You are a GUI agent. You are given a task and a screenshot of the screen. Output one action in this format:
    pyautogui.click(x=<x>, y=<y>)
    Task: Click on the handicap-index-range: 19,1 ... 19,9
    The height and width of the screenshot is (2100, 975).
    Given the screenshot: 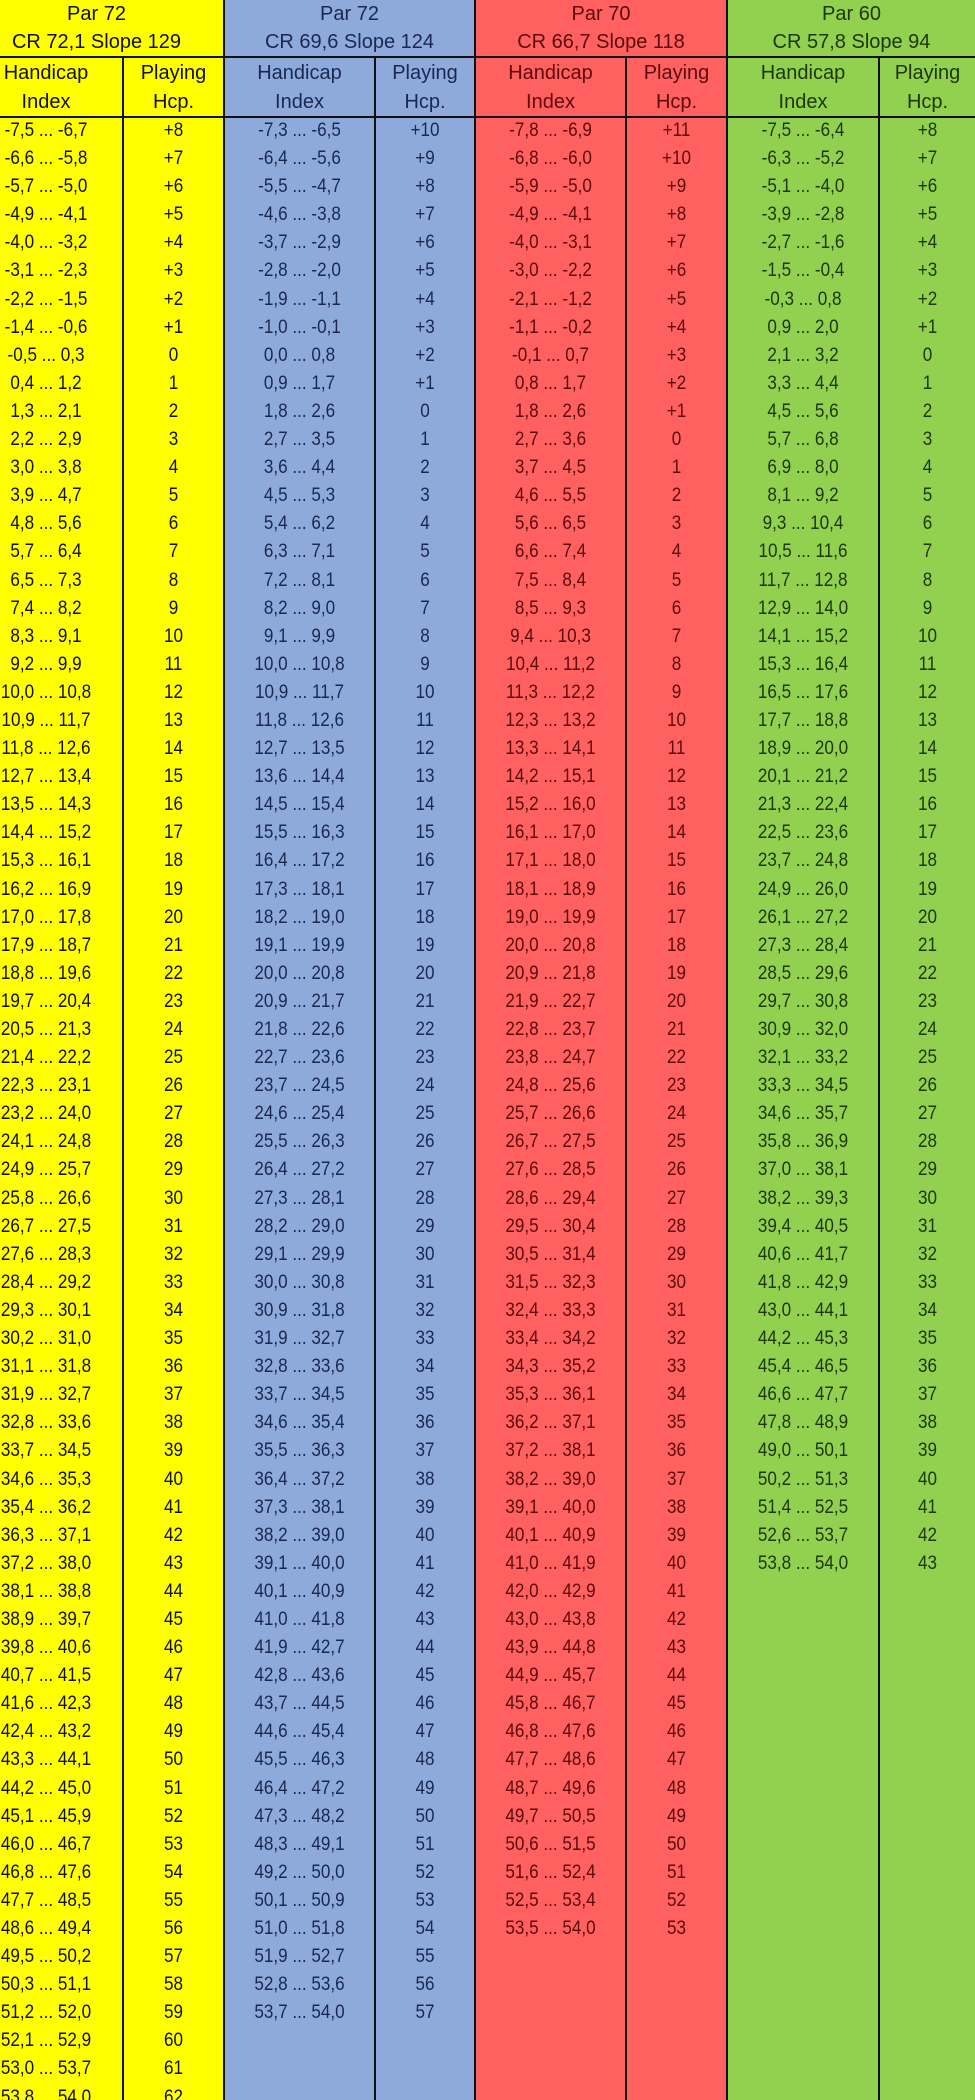 What is the action you would take?
    pyautogui.click(x=299, y=945)
    